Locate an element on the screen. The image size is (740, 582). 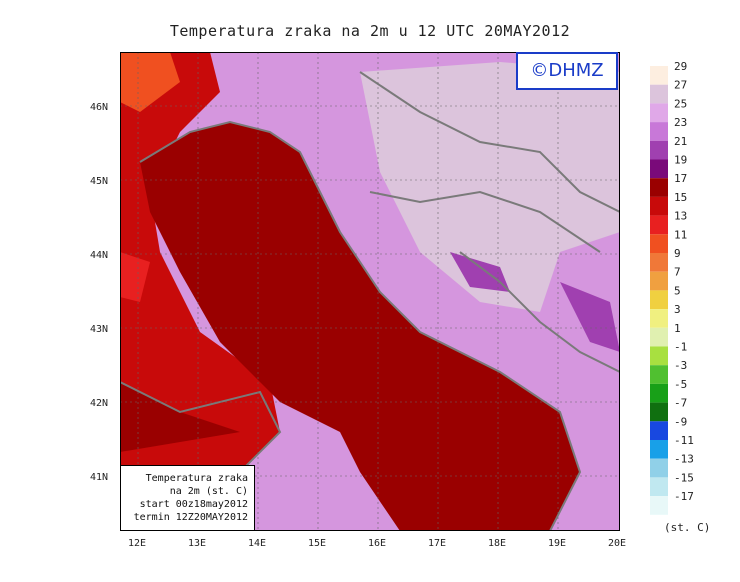
lon-label: 16E is located at coordinates (377, 543).